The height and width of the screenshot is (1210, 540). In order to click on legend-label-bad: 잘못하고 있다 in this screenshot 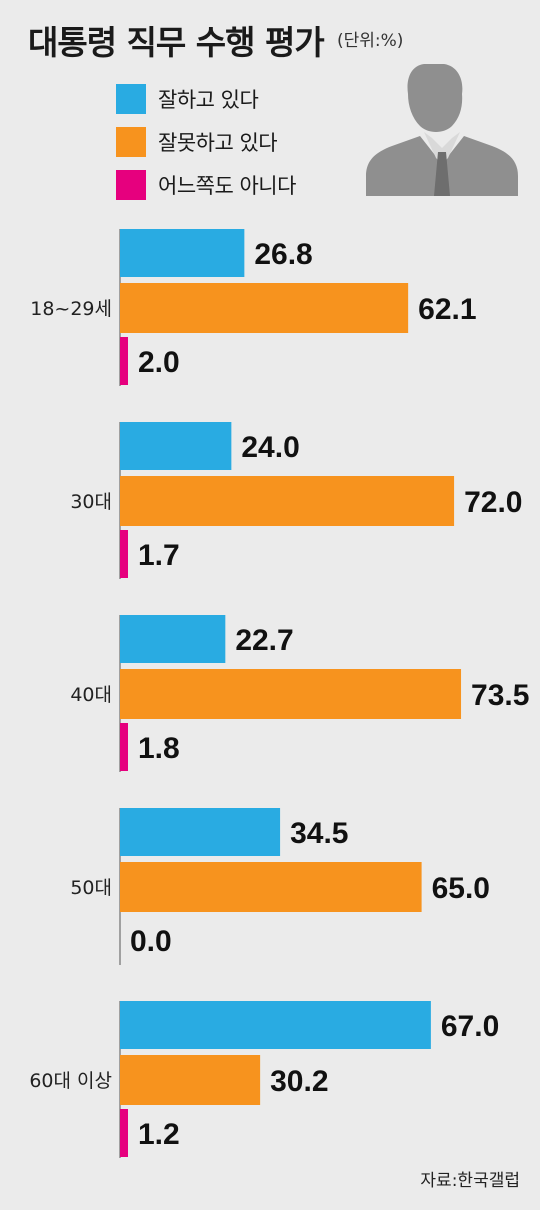, I will do `click(218, 143)`.